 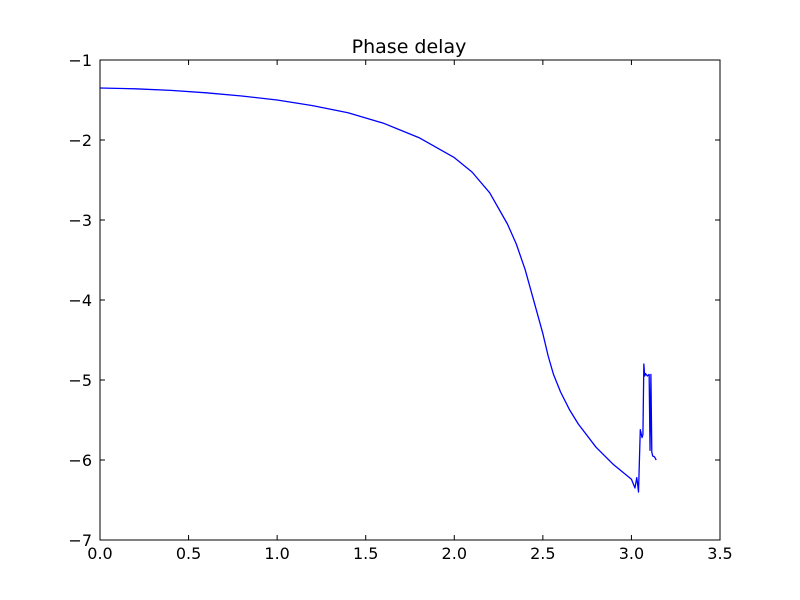 I want to click on y-tick-label: −4, so click(x=80, y=300).